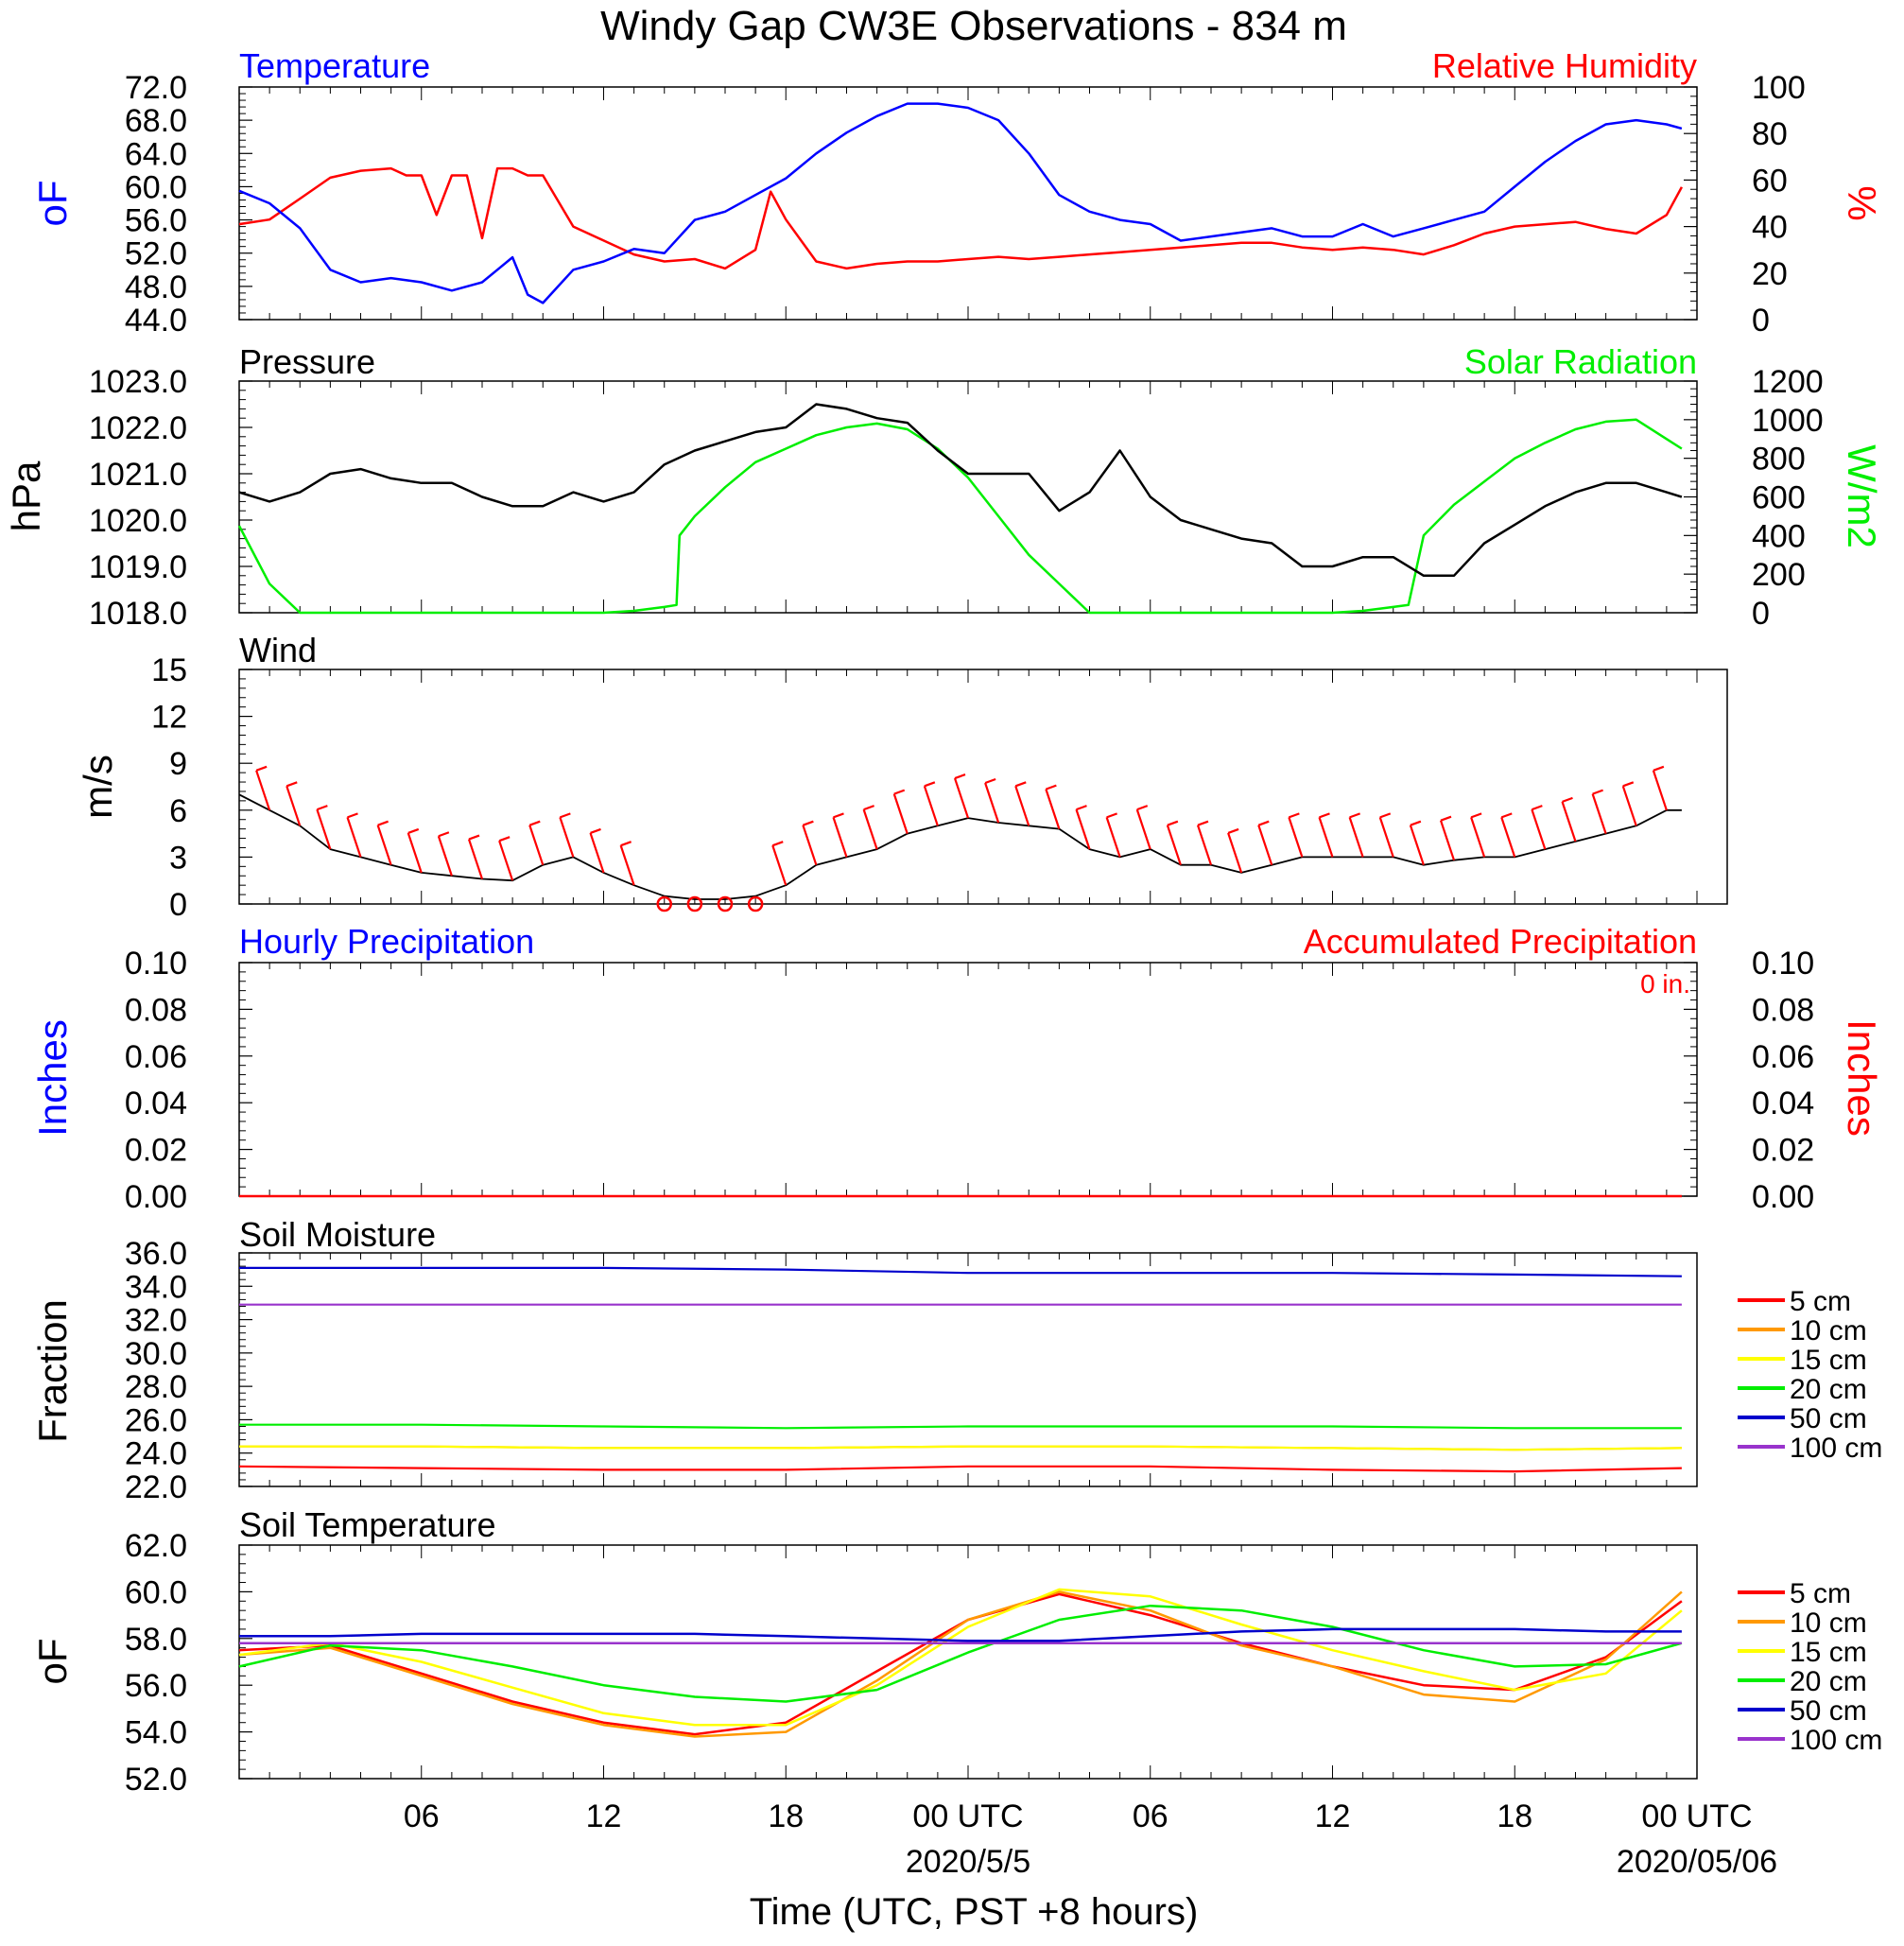 The height and width of the screenshot is (1946, 1904). What do you see at coordinates (967, 1816) in the screenshot?
I see `x-tick-label: 00 UTC` at bounding box center [967, 1816].